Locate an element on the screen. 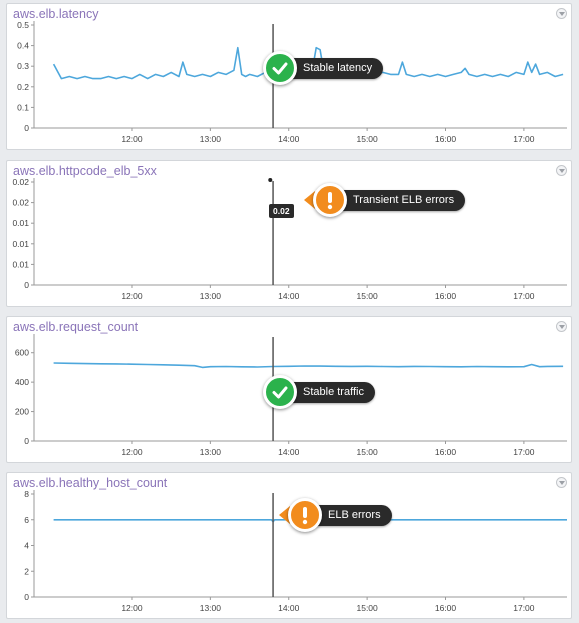  panel-title: aws.elb.httpcode_elb_5xx is located at coordinates (85, 171).